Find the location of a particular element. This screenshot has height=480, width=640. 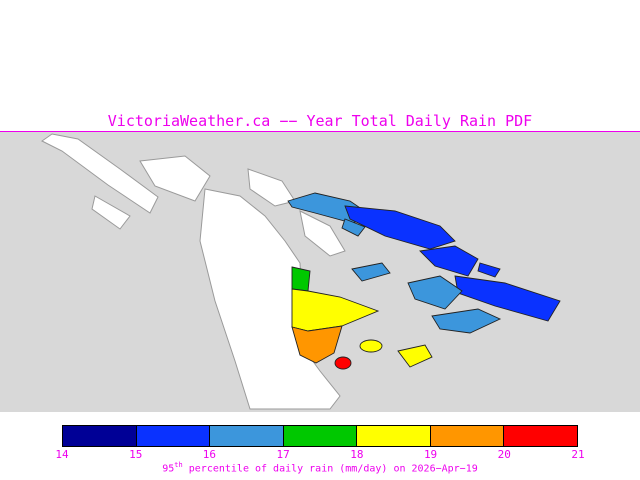

rain-region-yellow-islet is located at coordinates (371, 346).